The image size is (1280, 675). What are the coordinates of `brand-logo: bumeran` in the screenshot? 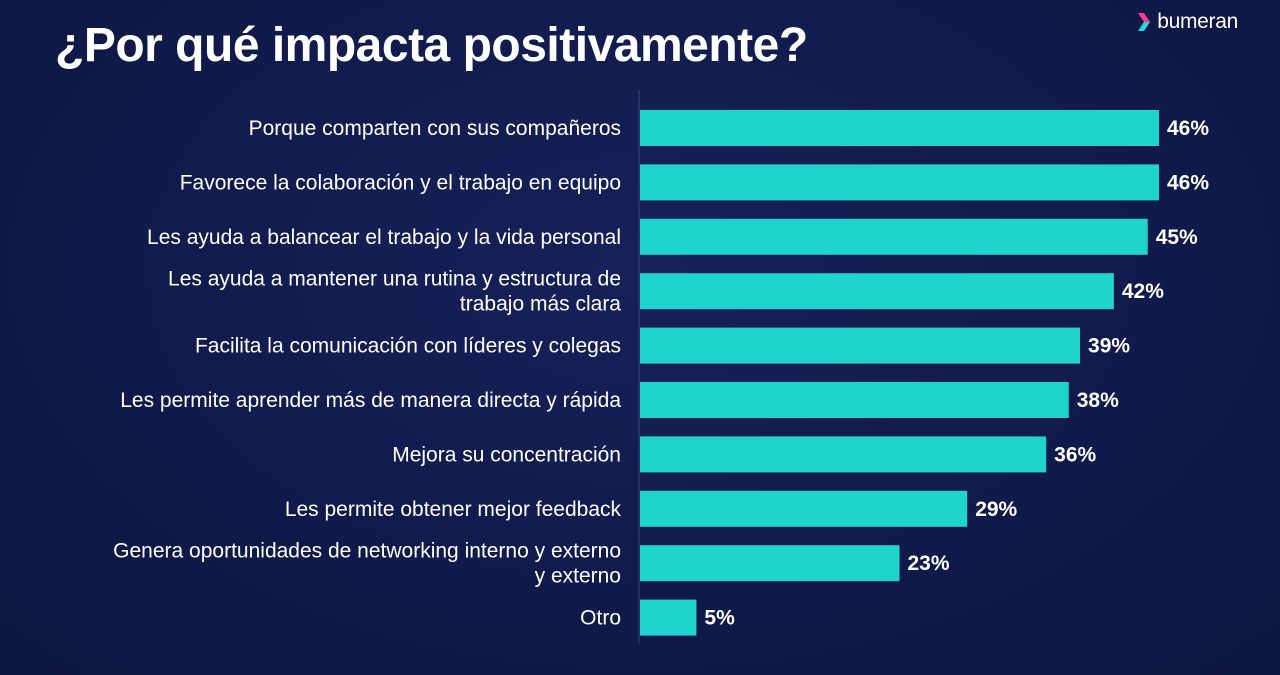 It's located at (1187, 22).